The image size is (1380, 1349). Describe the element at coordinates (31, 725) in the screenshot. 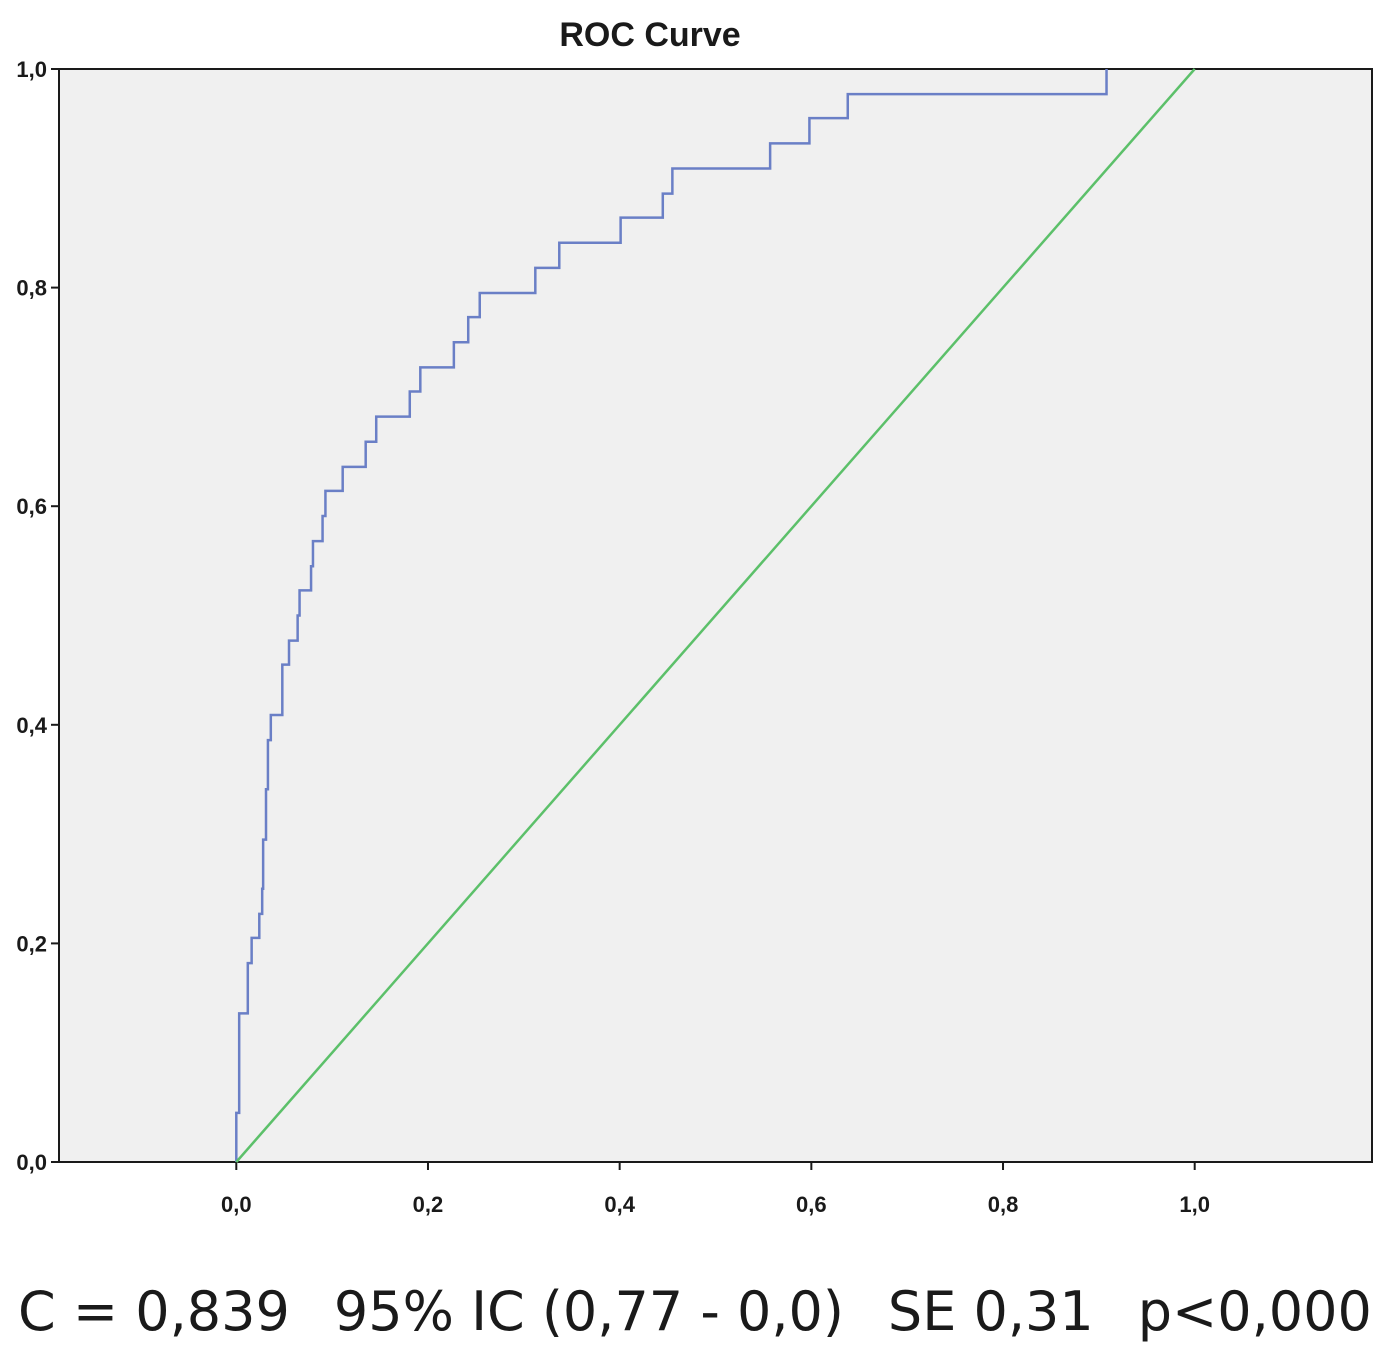

I see `y-tick-label: 0,4` at that location.